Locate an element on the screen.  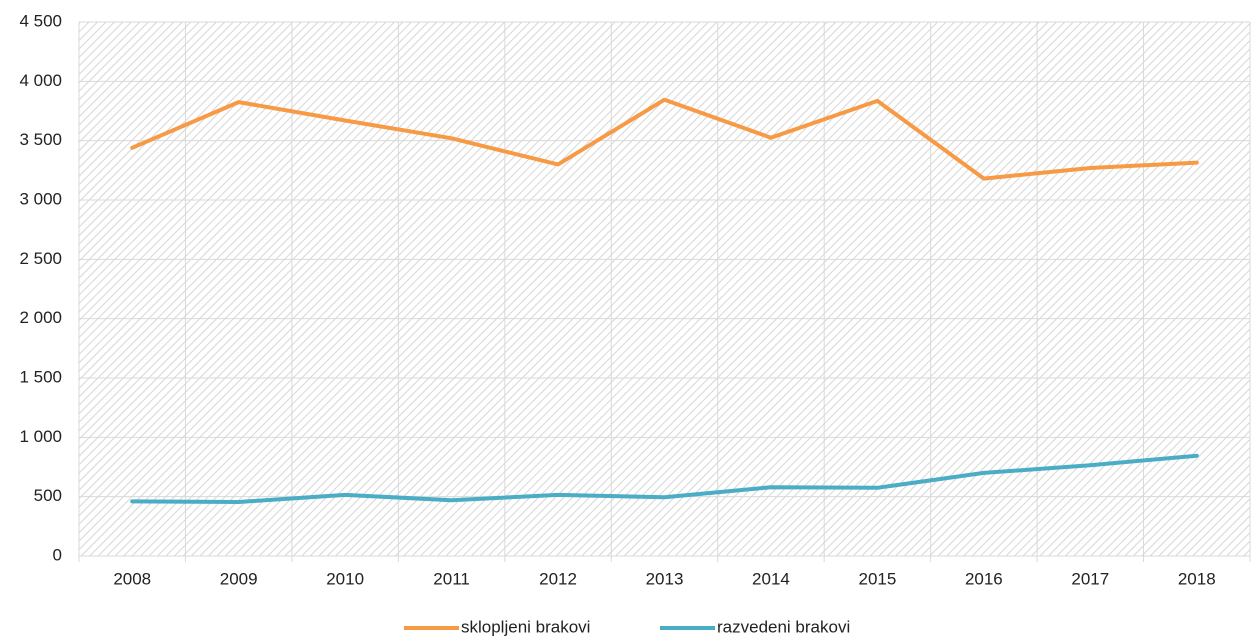
y-tick-label: 2 500 is located at coordinates (40, 258).